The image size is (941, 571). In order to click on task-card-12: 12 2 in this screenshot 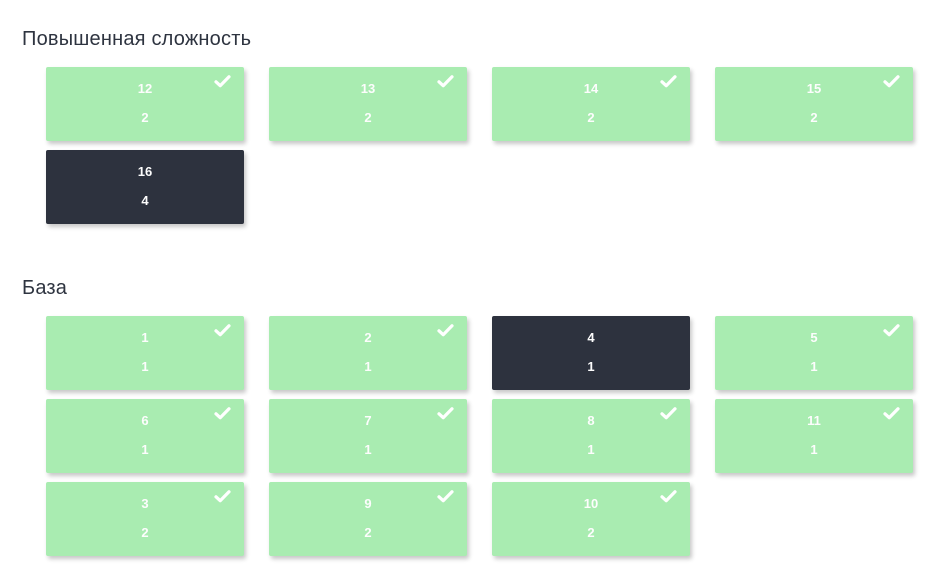, I will do `click(145, 104)`.